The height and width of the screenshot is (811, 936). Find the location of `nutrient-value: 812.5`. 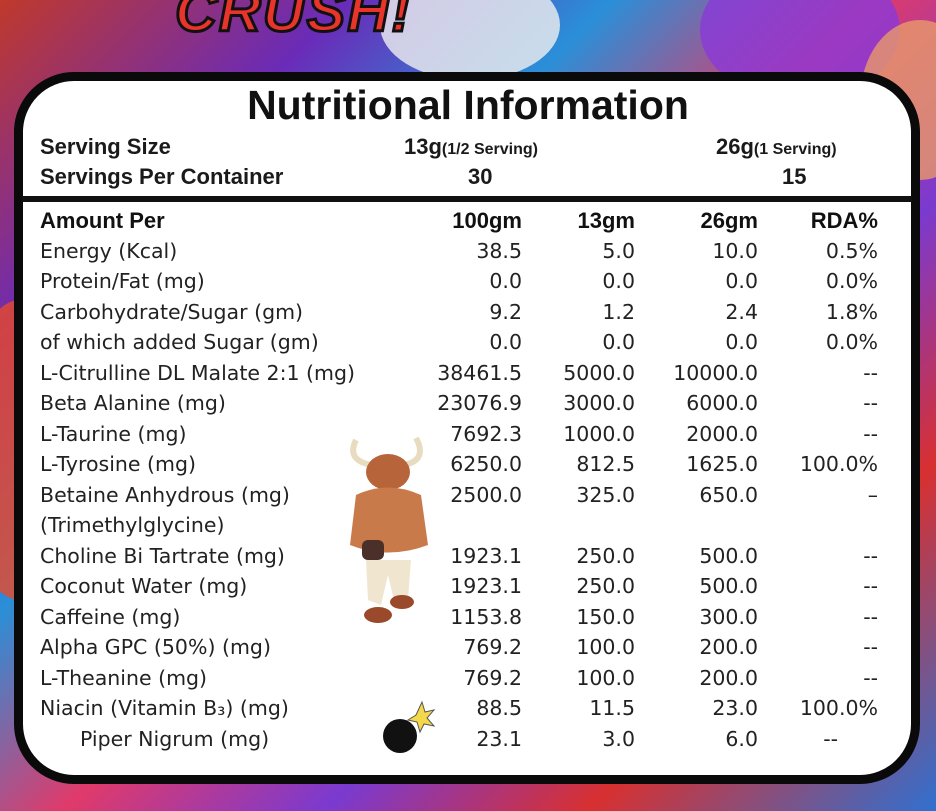

nutrient-value: 812.5 is located at coordinates (605, 464).